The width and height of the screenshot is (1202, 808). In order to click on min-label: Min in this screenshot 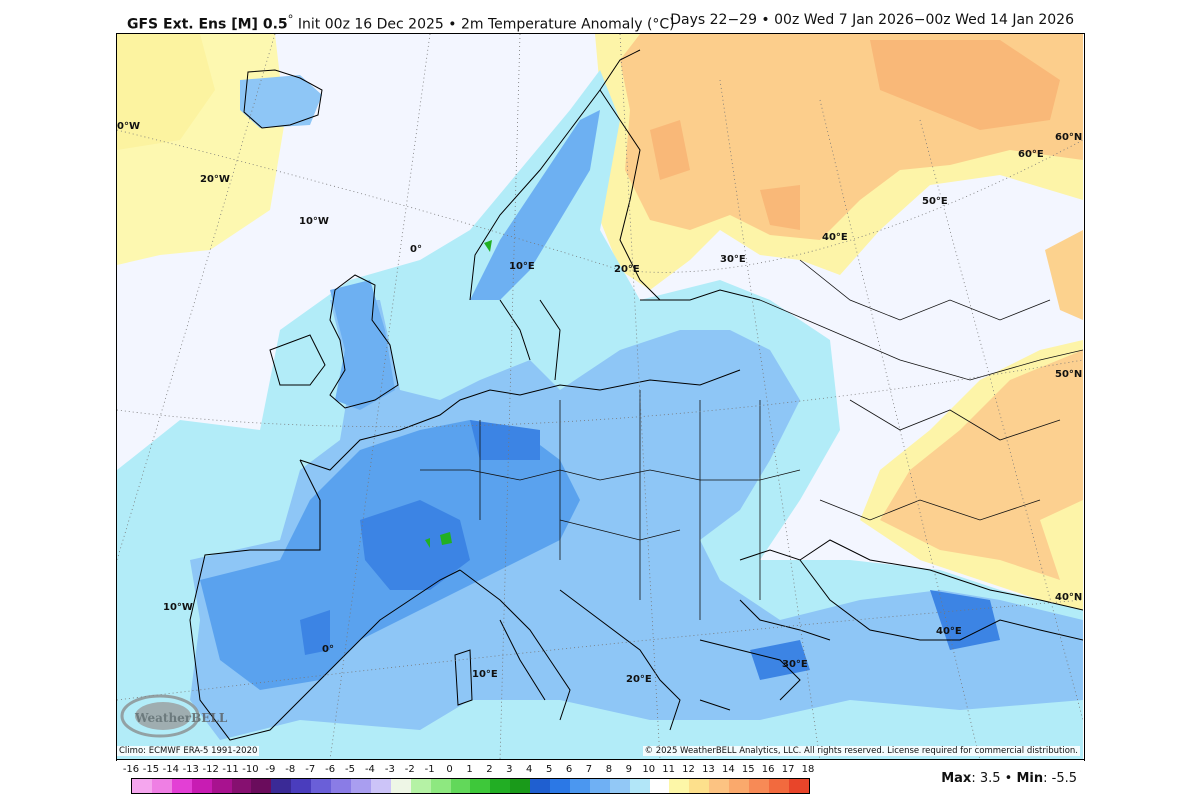, I will do `click(1030, 778)`.